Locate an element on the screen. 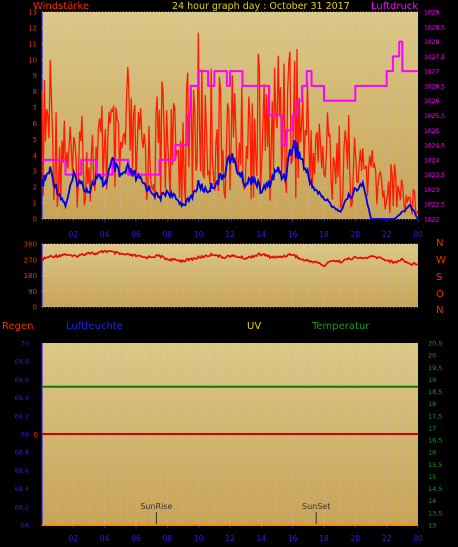  climate-panel-x-tick-label: 08 is located at coordinates (168, 538).